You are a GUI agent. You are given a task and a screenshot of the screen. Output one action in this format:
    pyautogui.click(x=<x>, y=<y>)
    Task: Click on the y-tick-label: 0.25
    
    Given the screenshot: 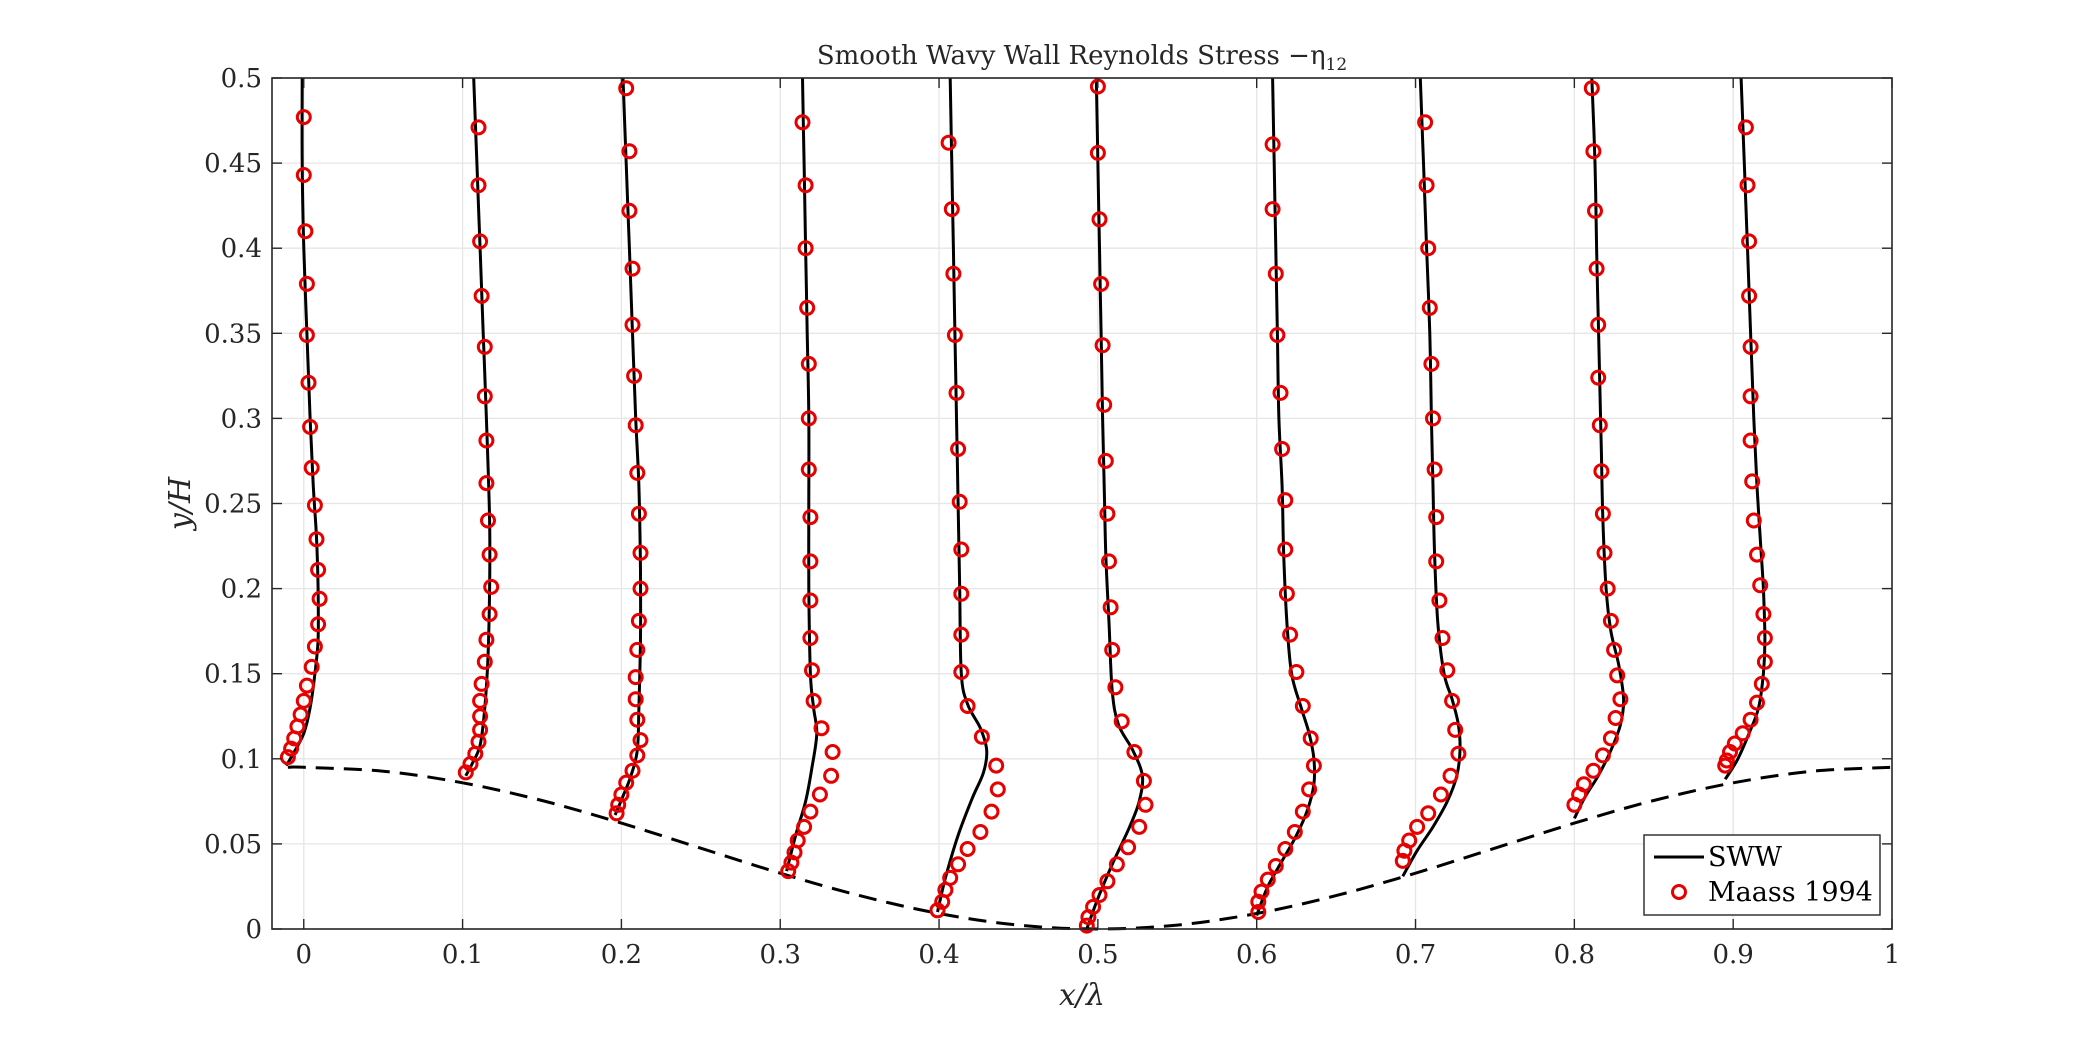 What is the action you would take?
    pyautogui.click(x=233, y=505)
    